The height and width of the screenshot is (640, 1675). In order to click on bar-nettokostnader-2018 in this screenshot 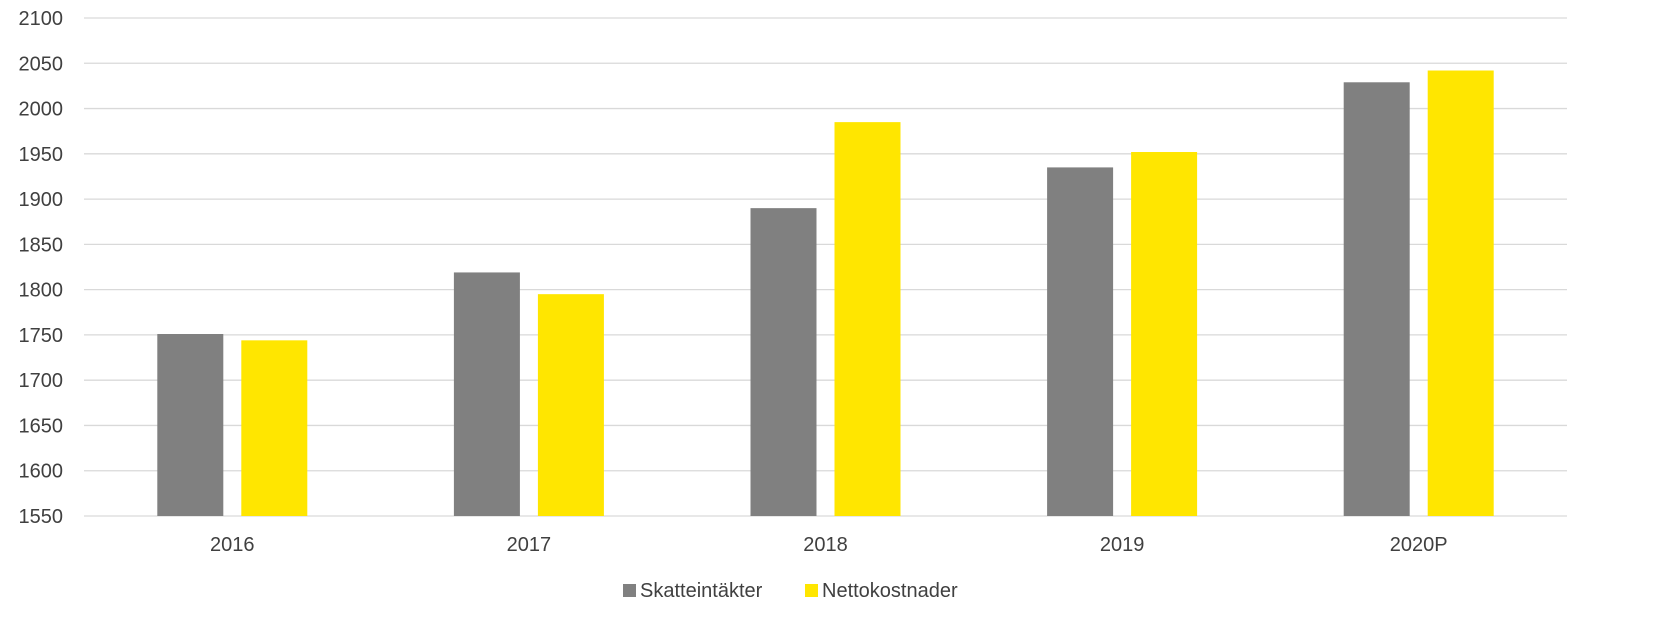, I will do `click(867, 319)`.